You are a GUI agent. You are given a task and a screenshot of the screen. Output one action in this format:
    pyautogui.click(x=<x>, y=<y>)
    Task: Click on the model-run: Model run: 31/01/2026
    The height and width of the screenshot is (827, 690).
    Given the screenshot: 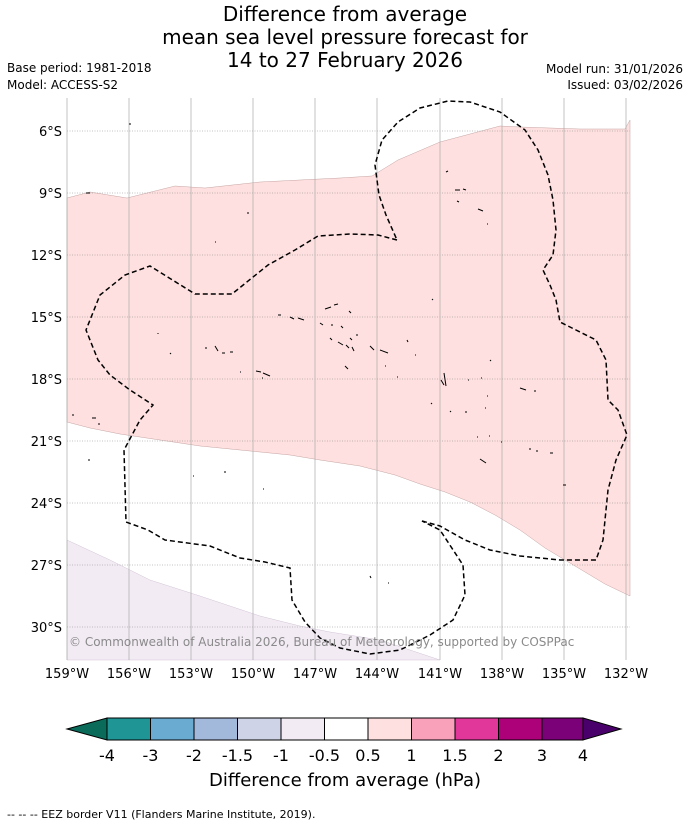 What is the action you would take?
    pyautogui.click(x=614, y=69)
    